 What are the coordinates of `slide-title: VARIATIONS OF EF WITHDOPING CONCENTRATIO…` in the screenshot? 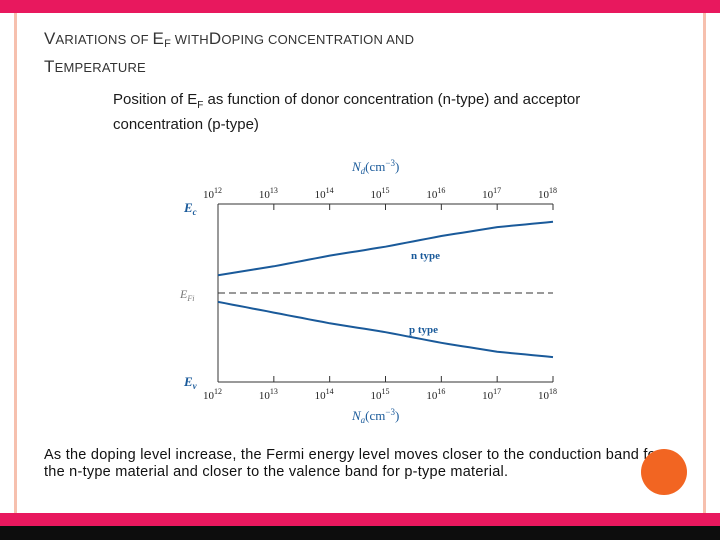 It's located at (364, 53).